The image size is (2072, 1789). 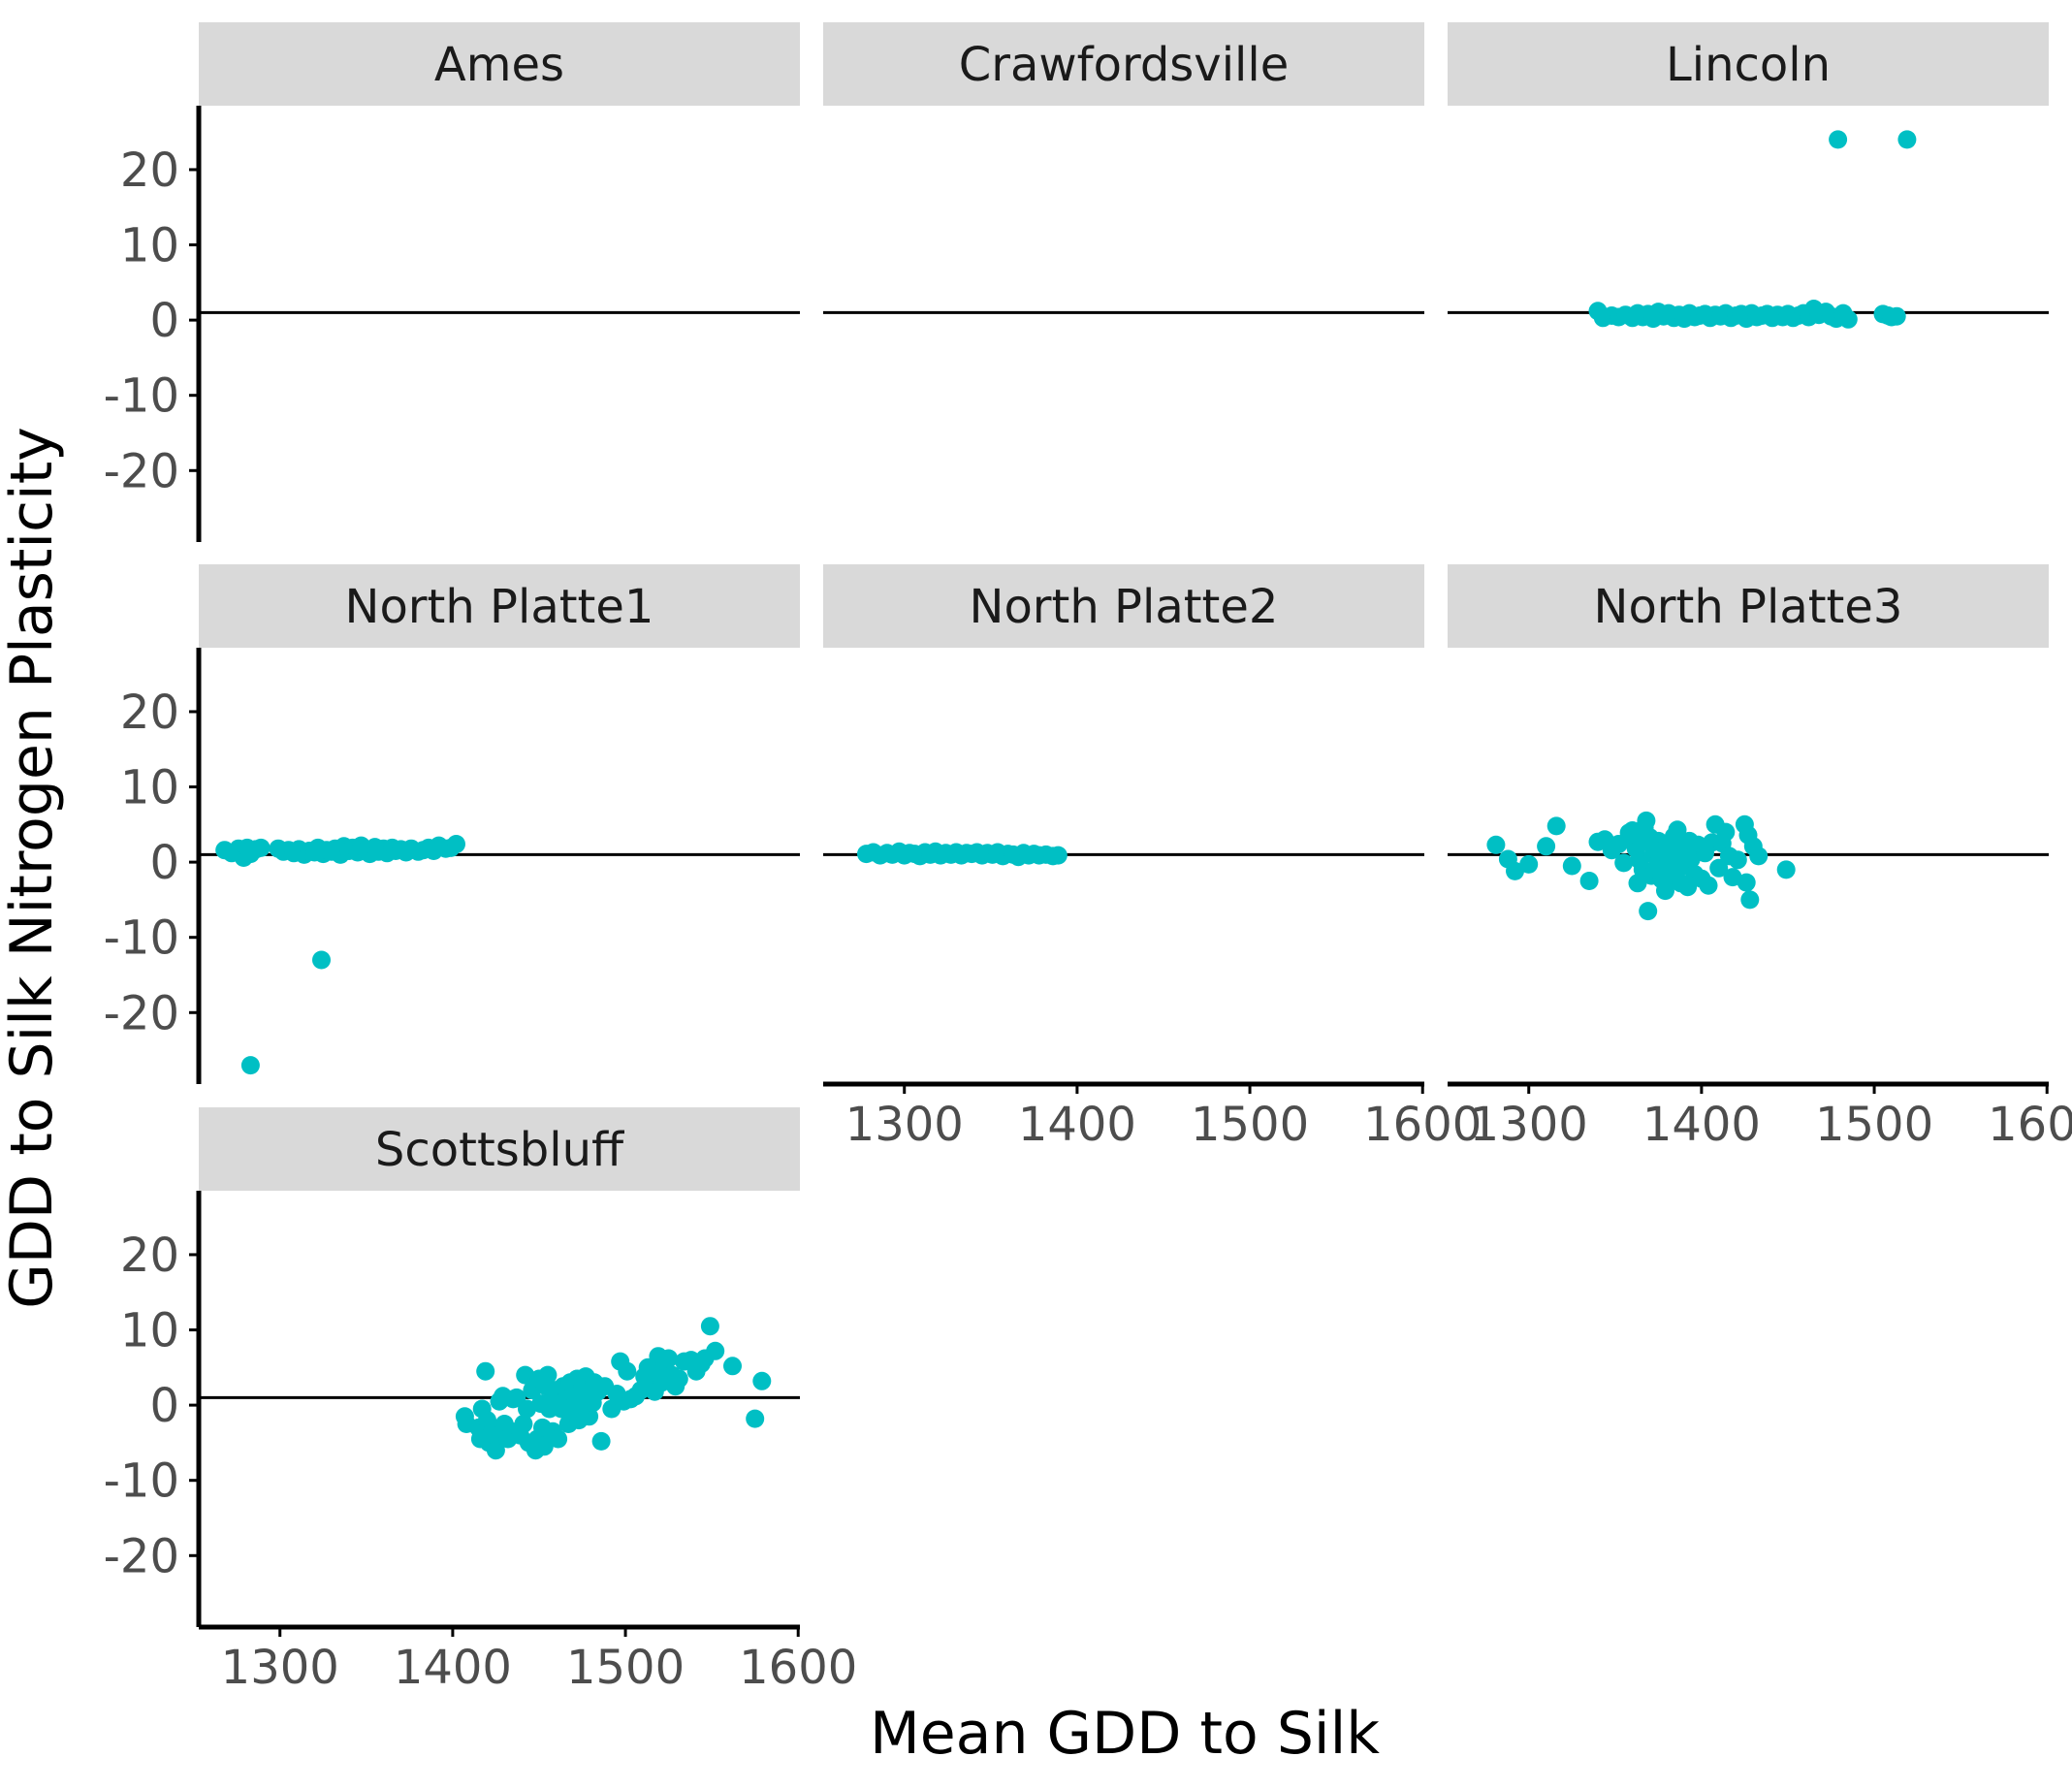 I want to click on x-axis-title: Mean GDD to Silk, so click(x=1125, y=1734).